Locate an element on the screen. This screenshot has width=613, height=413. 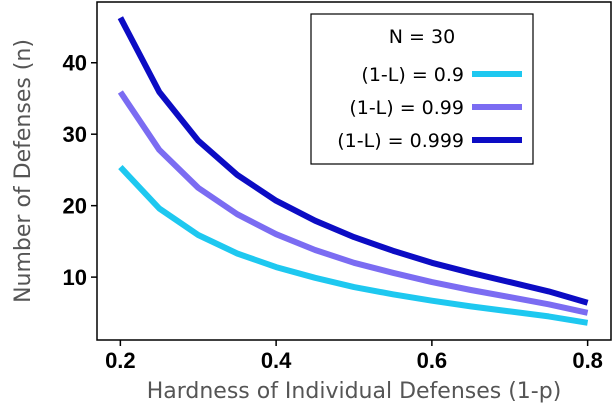
legend-entry-label: (1-L) = 0.9 is located at coordinates (412, 75).